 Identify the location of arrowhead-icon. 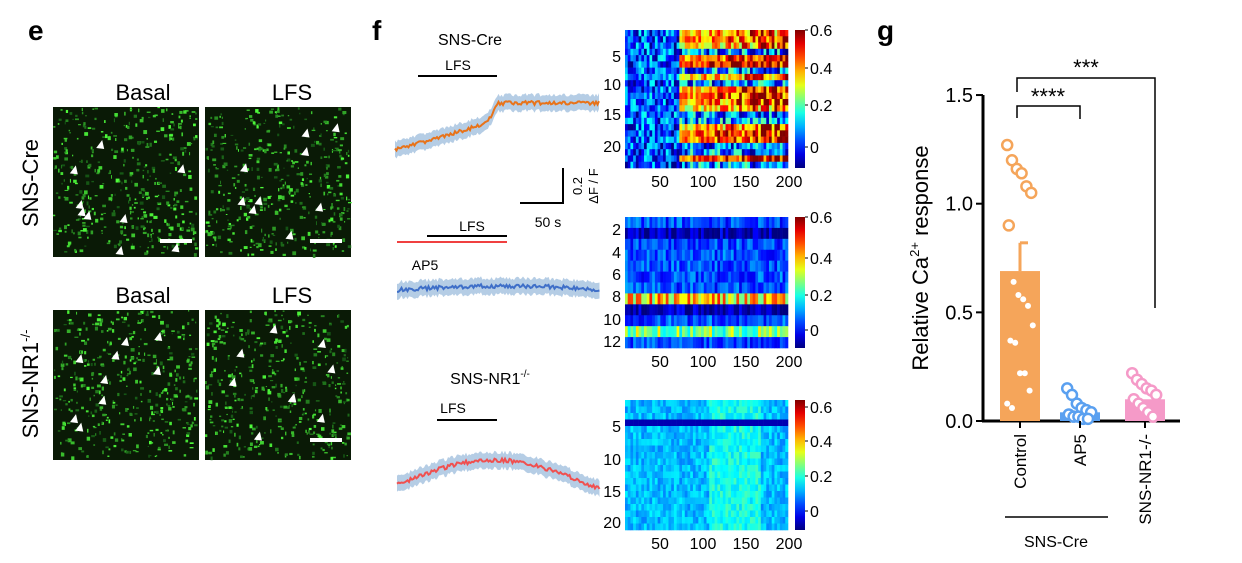
(102, 400).